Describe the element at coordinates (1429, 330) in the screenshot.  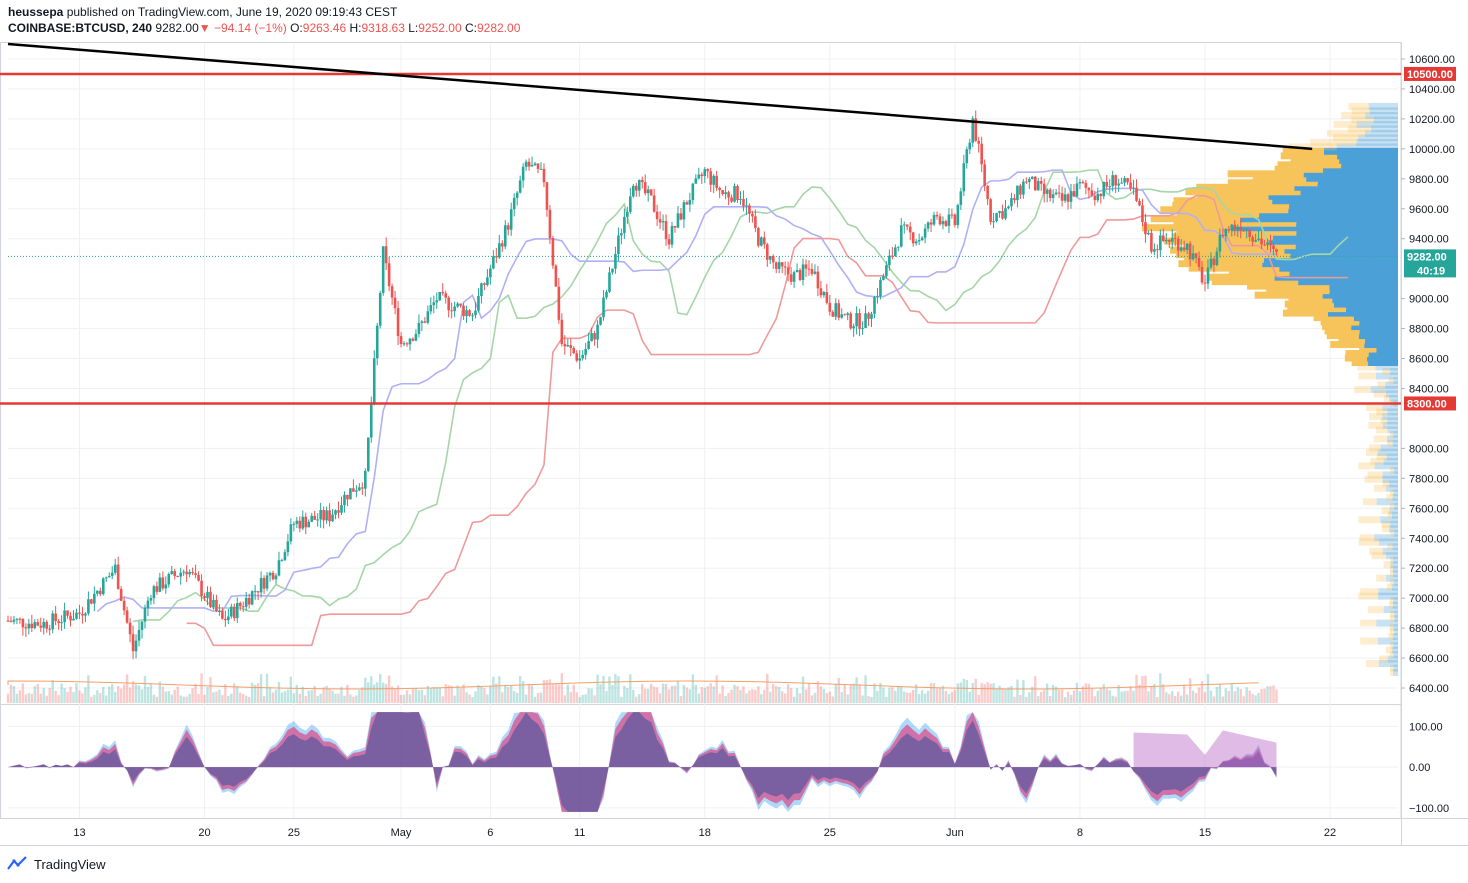
I see `y-tick-label: 8800.00` at that location.